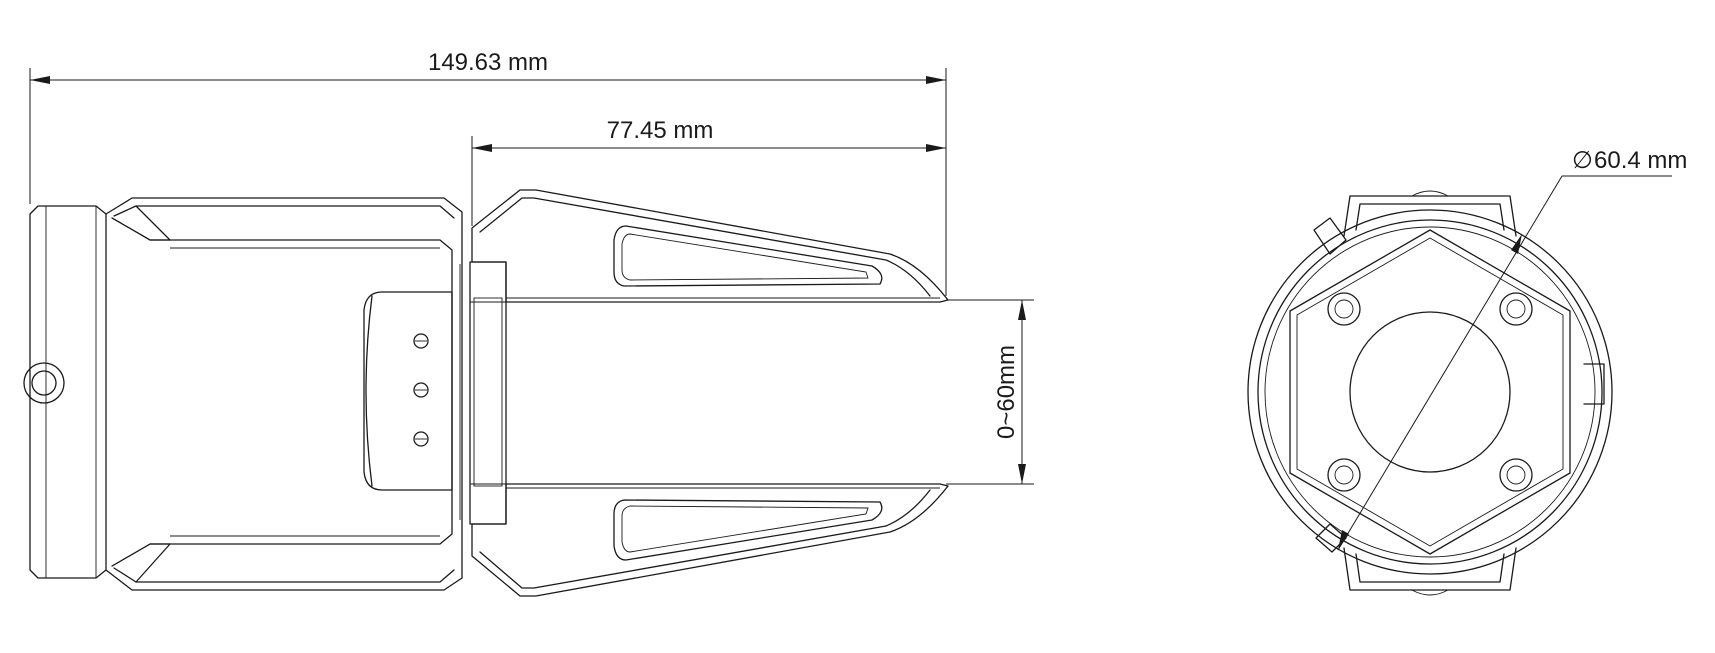 This screenshot has height=653, width=1715. I want to click on lower-finger, so click(710, 540).